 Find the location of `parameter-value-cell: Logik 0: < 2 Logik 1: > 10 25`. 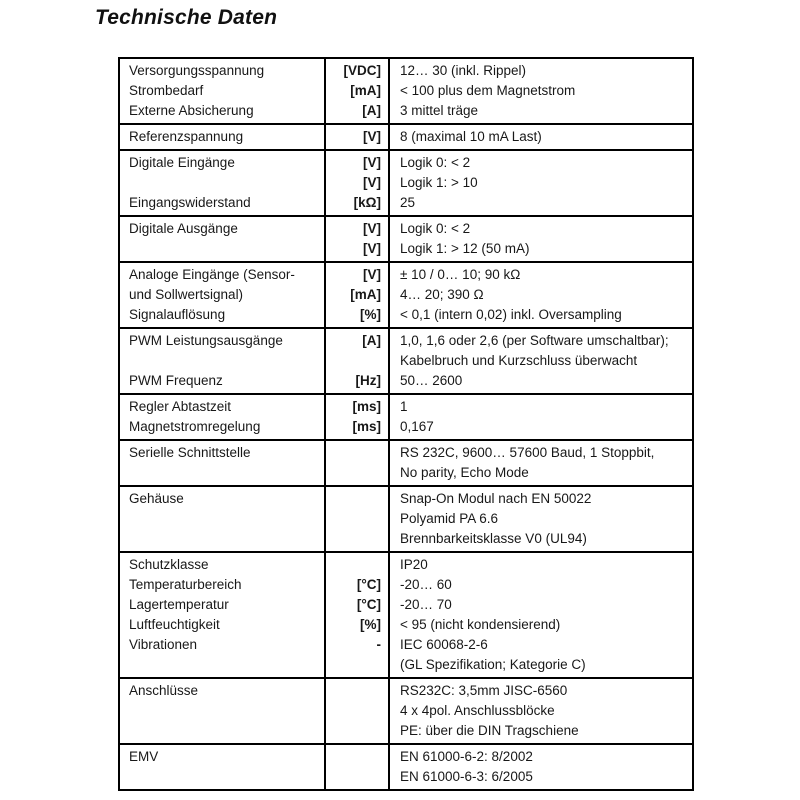

parameter-value-cell: Logik 0: < 2 Logik 1: > 10 25 is located at coordinates (541, 183).